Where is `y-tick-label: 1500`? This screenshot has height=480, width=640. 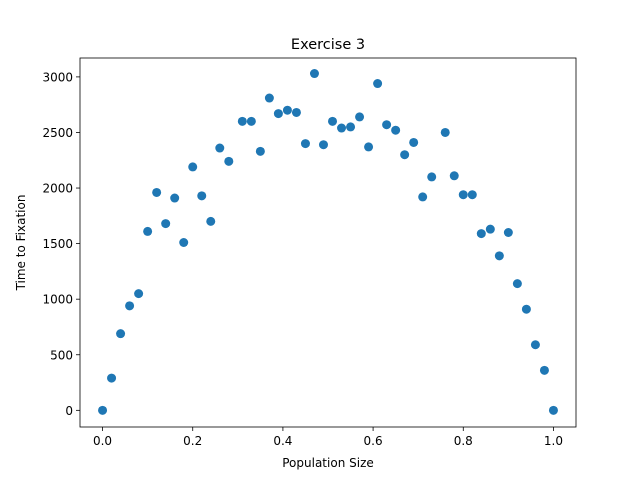 y-tick-label: 1500 is located at coordinates (57, 244).